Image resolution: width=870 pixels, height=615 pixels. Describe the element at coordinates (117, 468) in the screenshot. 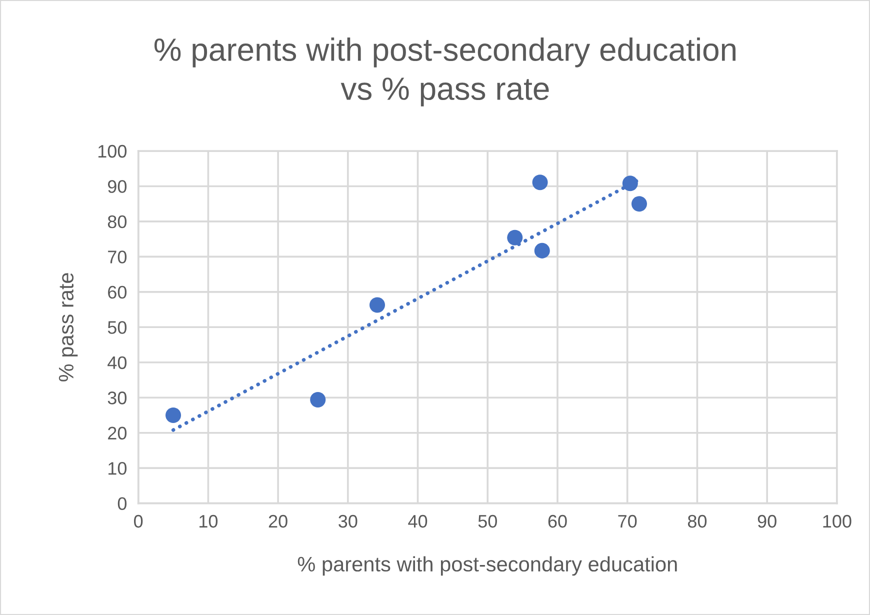

I see `y-tick-label: 10` at that location.